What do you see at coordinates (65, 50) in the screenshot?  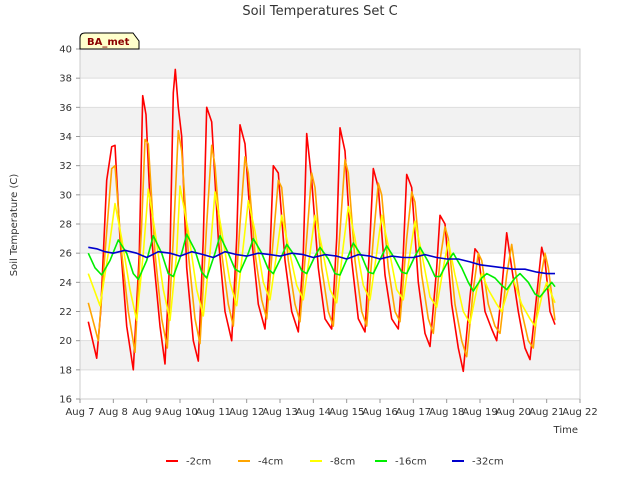 I see `y-tick-label: 40` at bounding box center [65, 50].